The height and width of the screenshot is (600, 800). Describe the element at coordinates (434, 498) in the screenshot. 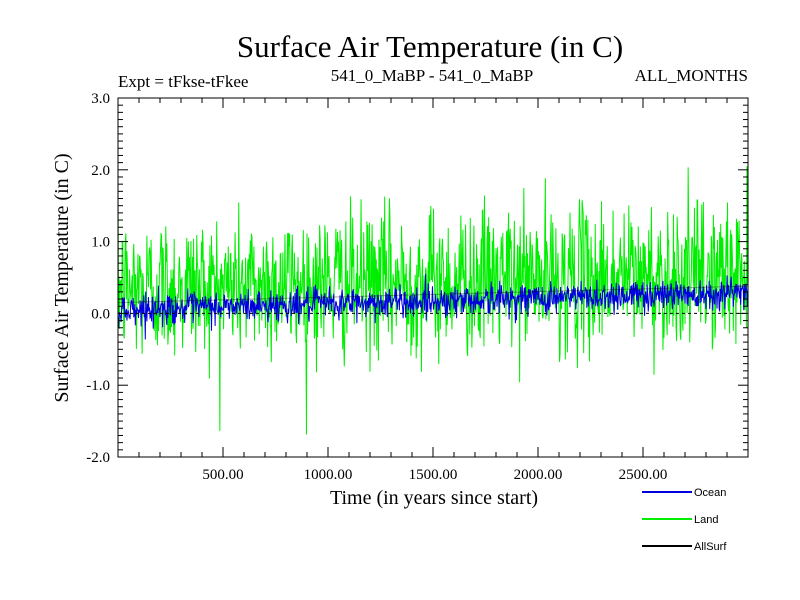

I see `x-axis-label: Time (in years since start)` at that location.